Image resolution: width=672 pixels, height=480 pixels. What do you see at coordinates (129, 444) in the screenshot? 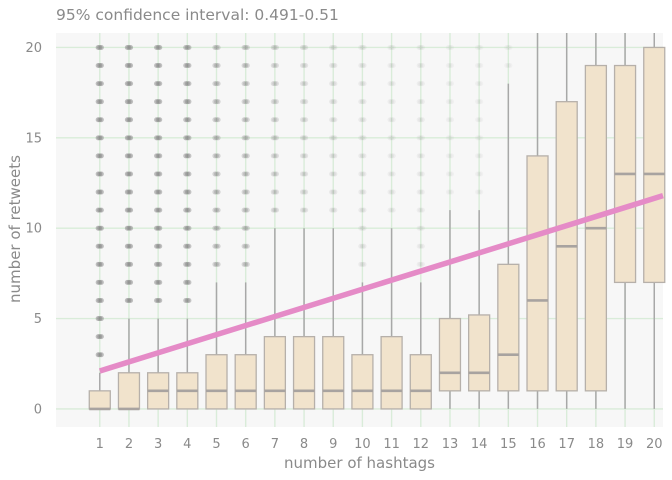
I see `x-tick-label: 2` at bounding box center [129, 444].